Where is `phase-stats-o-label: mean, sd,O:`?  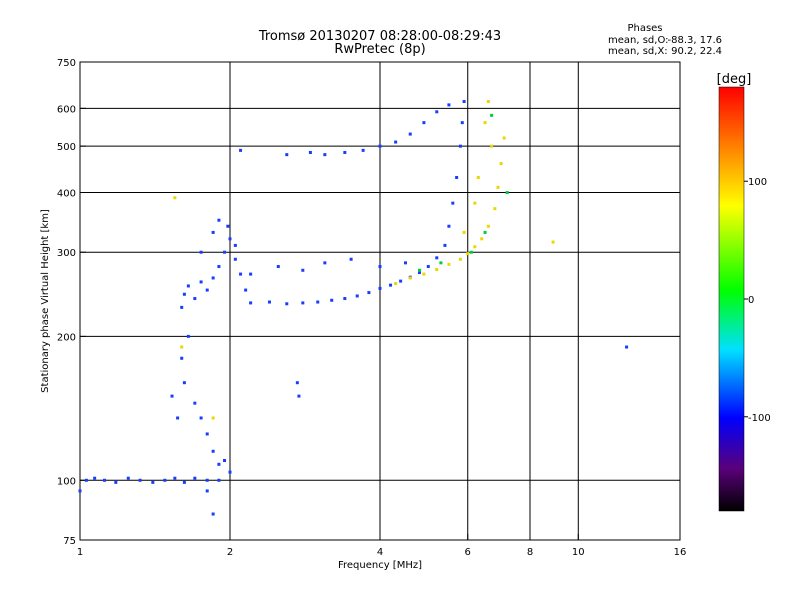 phase-stats-o-label: mean, sd,O: is located at coordinates (638, 40).